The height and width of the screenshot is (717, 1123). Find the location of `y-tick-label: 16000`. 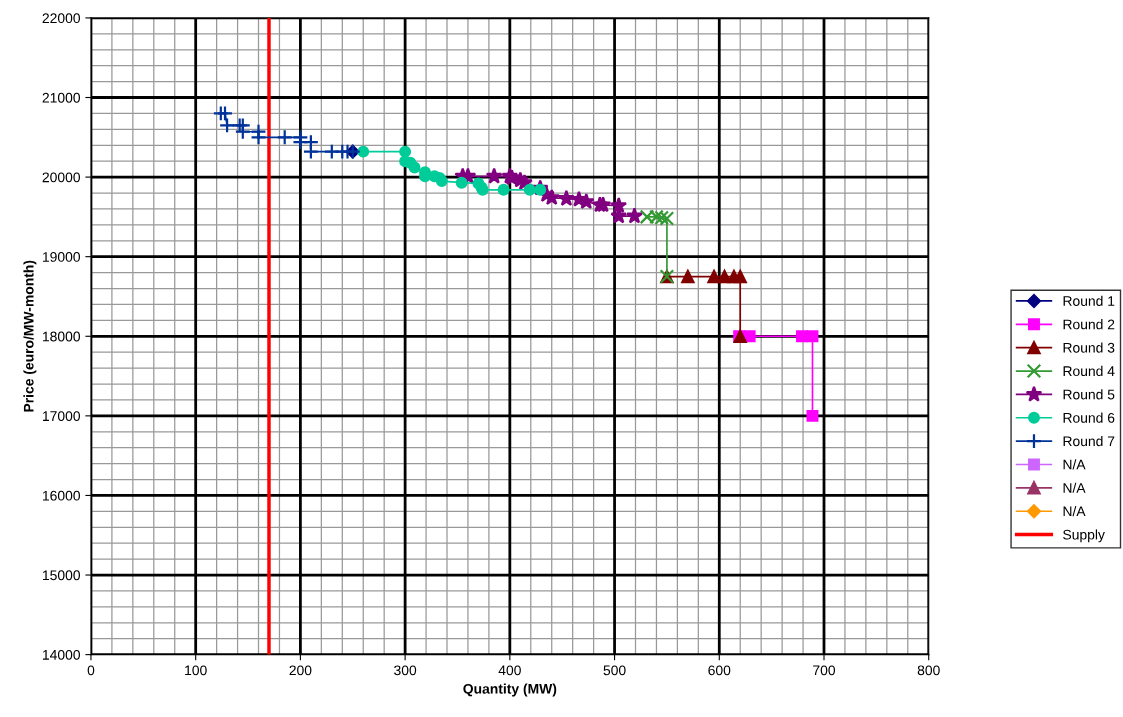

y-tick-label: 16000 is located at coordinates (61, 495).